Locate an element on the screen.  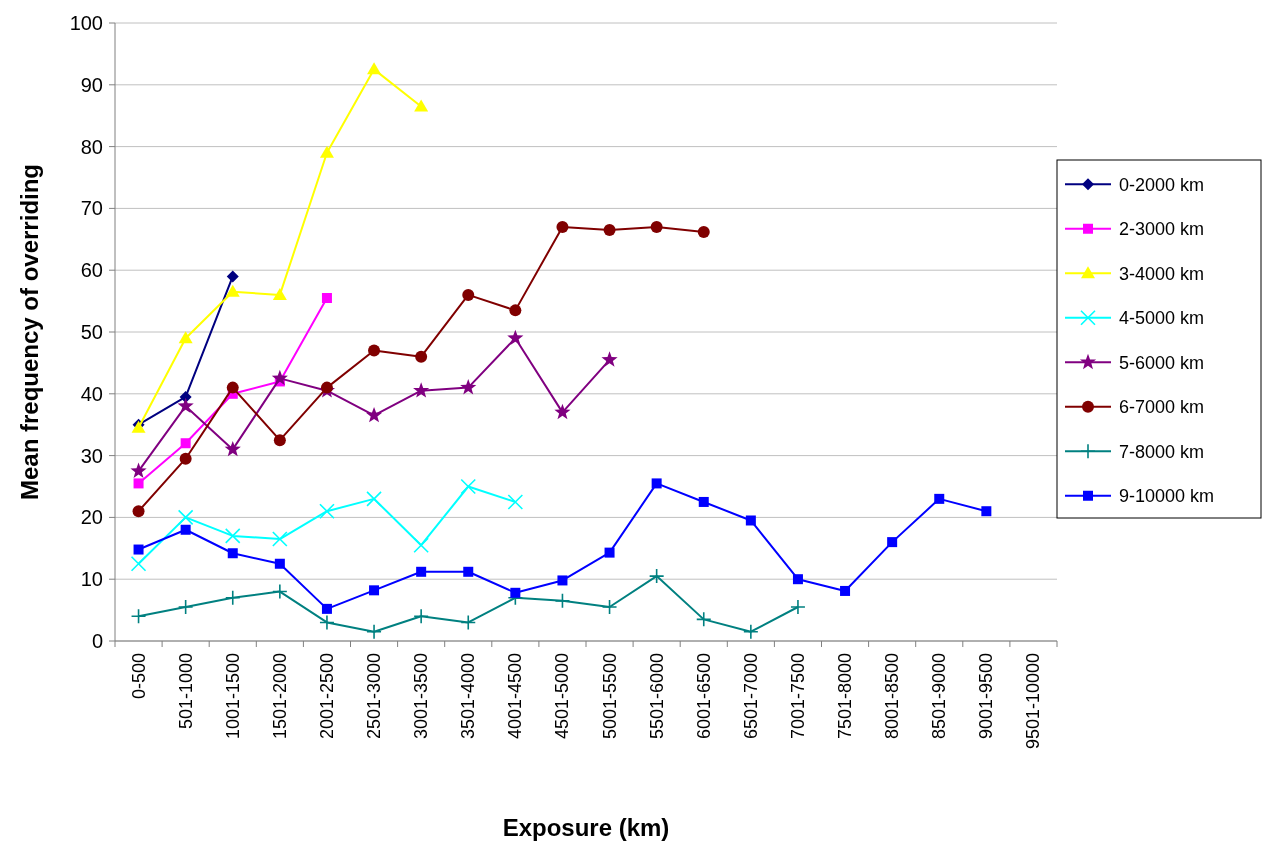
x-tick-label: 6001-6500 is located at coordinates (703, 696).